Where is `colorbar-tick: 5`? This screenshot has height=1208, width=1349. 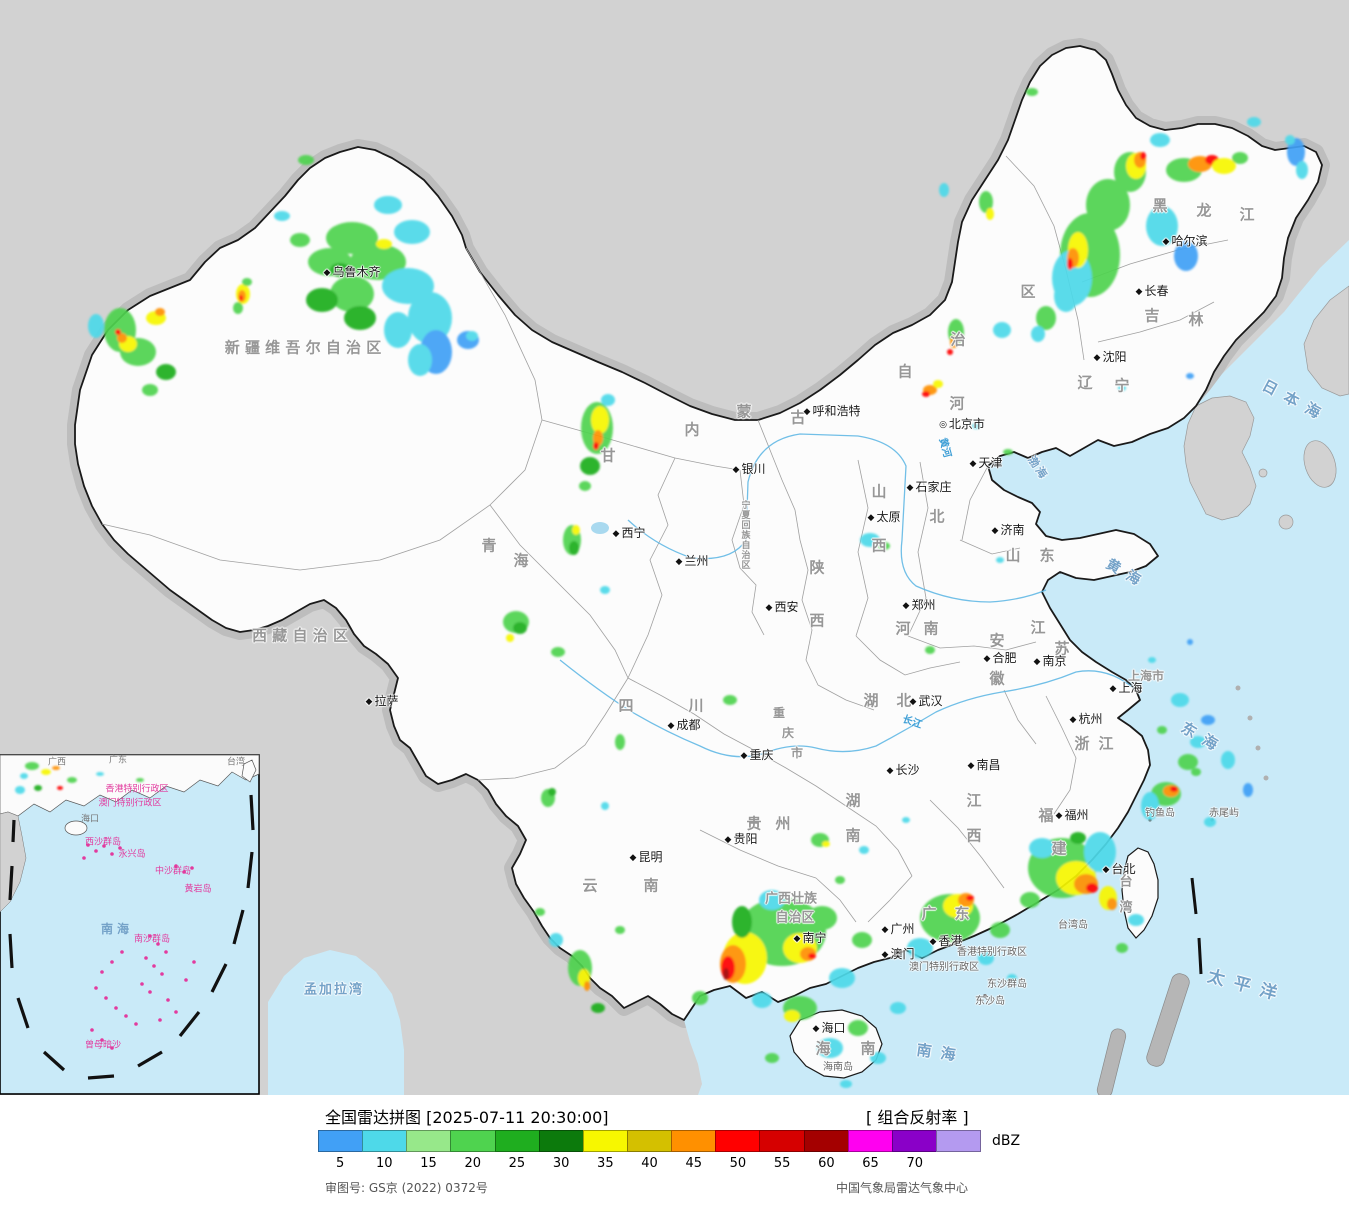 colorbar-tick: 5 is located at coordinates (340, 1163).